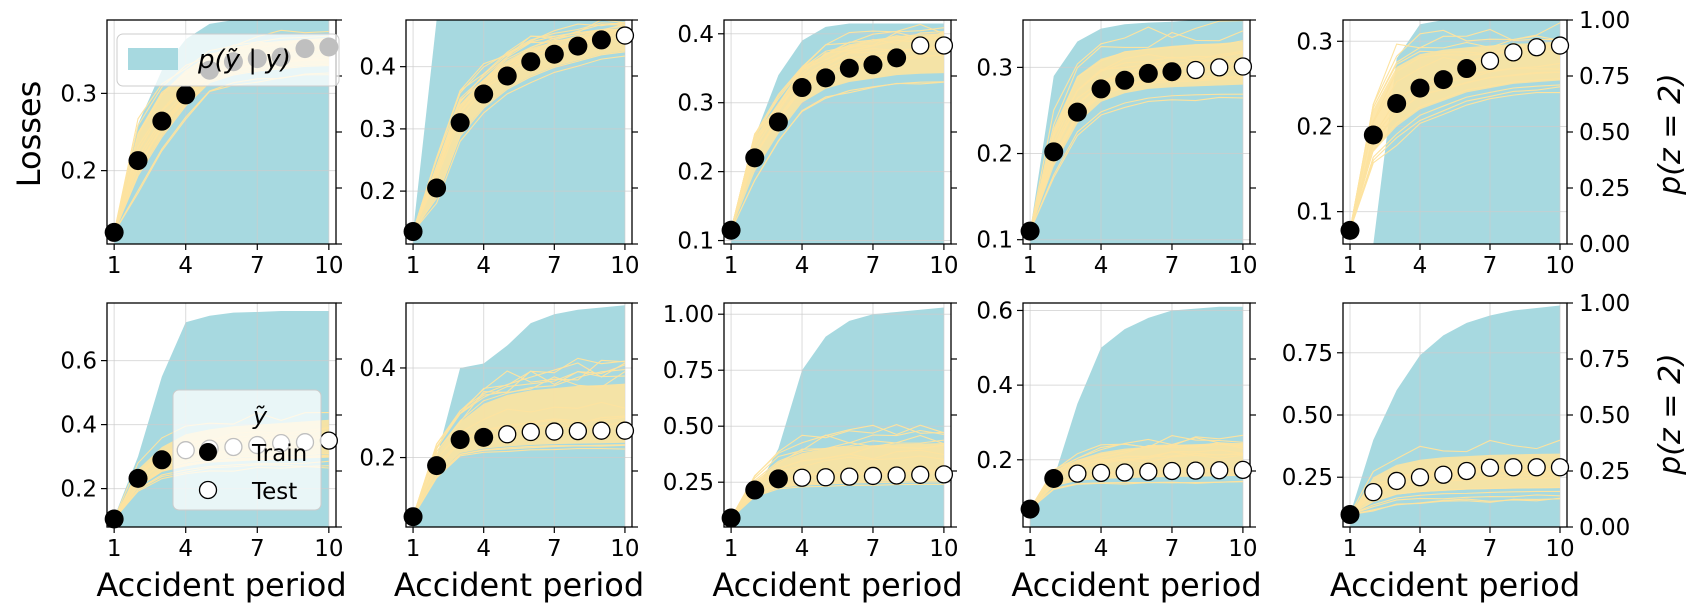  I want to click on right-y-tick-label: 0.50, so click(1604, 416).